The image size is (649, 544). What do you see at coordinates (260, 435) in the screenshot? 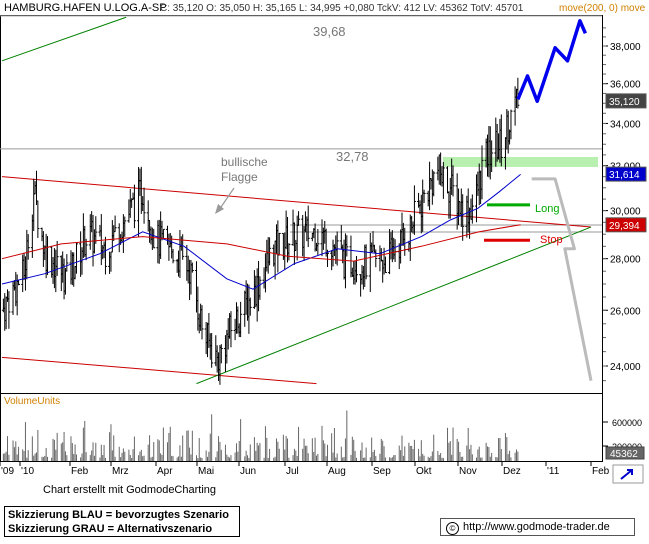
I see `volume-bars` at bounding box center [260, 435].